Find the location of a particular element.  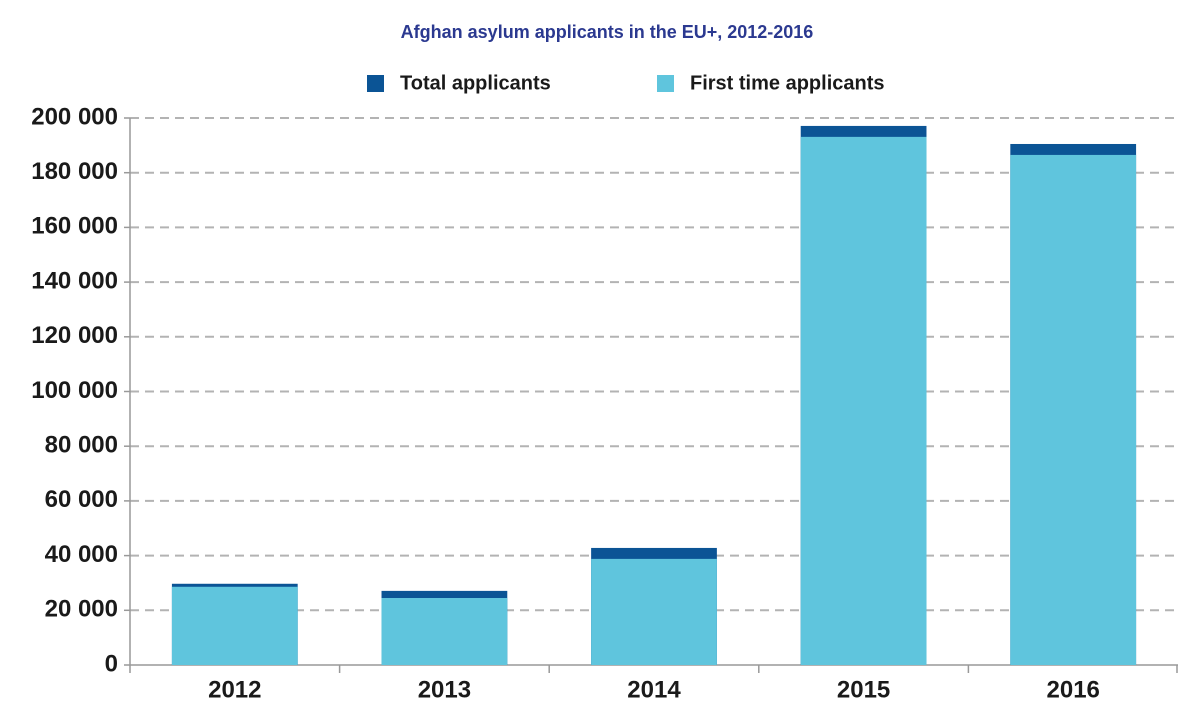

x-tick-label: 2013 is located at coordinates (444, 689).